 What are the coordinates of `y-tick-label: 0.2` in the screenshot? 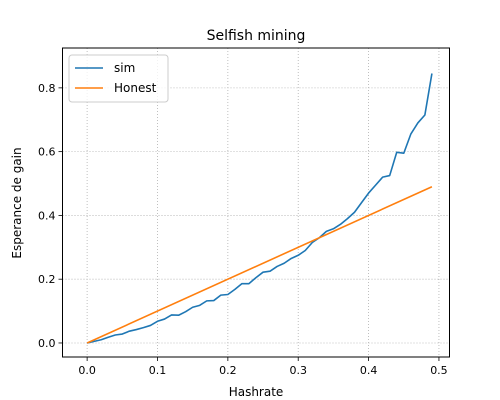 It's located at (47, 279).